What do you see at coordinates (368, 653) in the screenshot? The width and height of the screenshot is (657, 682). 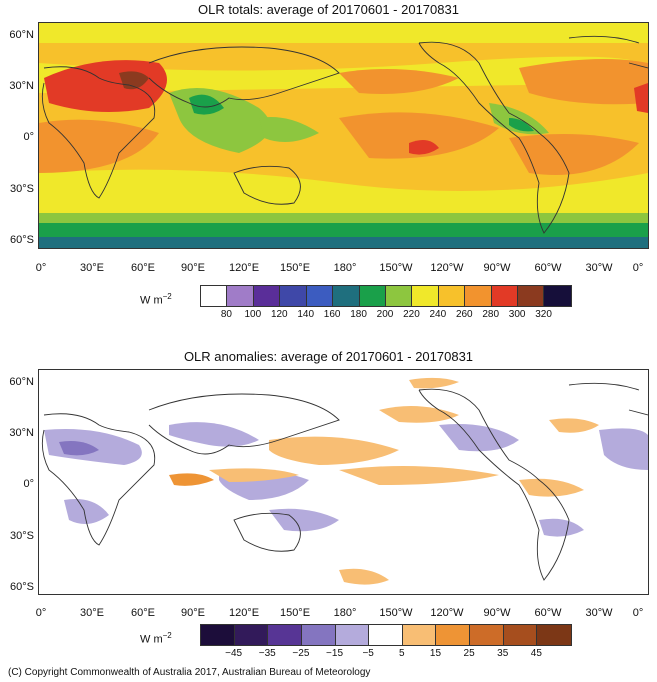 I see `bottom-colorbar-tick: −5` at bounding box center [368, 653].